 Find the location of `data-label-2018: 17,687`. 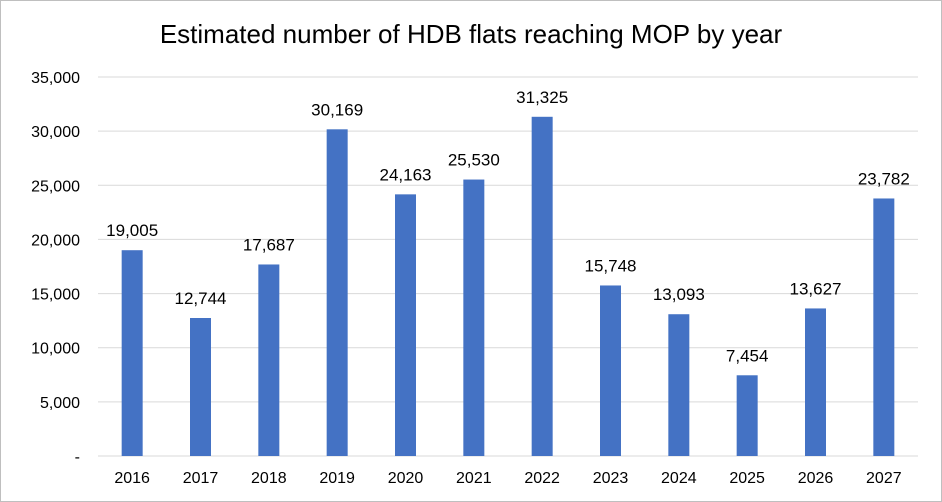

data-label-2018: 17,687 is located at coordinates (269, 244).